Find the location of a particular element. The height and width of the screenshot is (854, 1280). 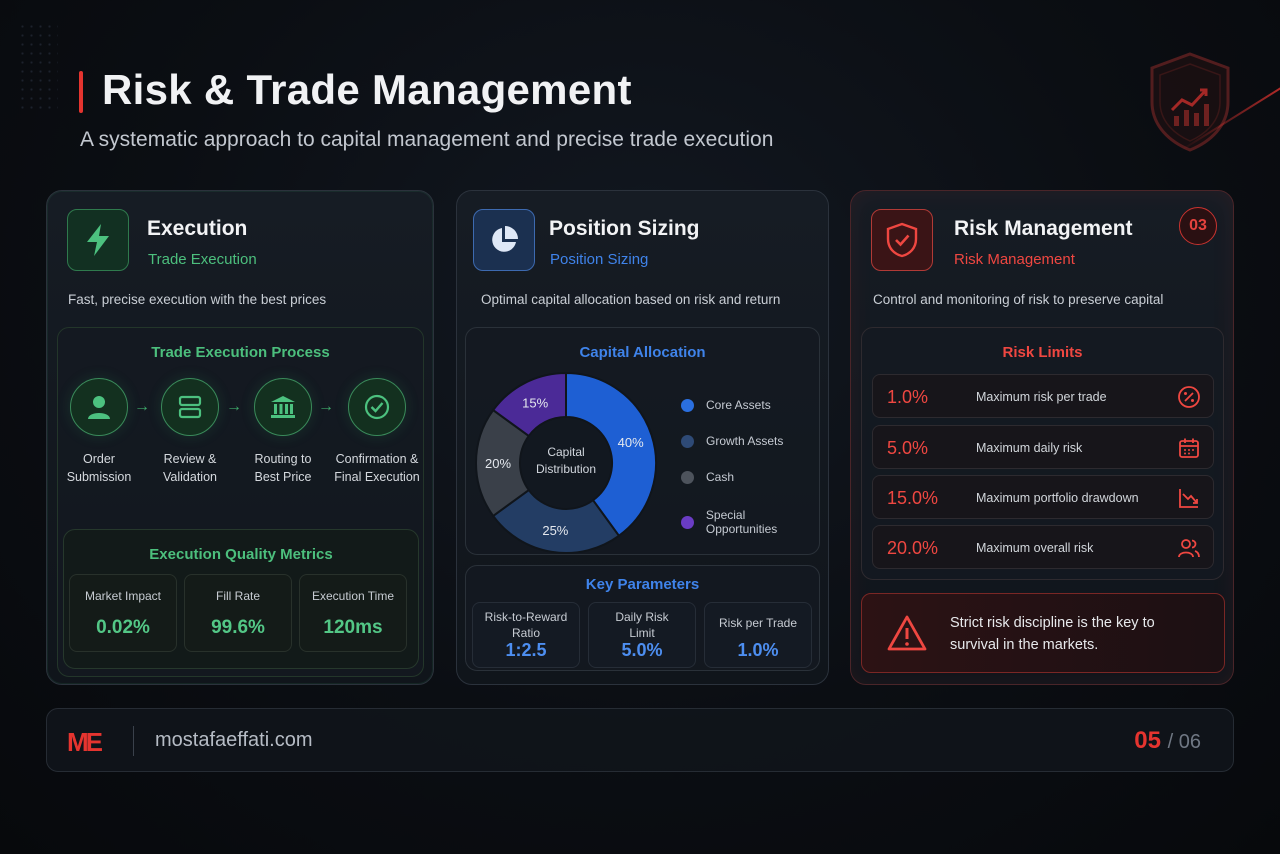

legend-label: Growth Assets is located at coordinates (745, 441).